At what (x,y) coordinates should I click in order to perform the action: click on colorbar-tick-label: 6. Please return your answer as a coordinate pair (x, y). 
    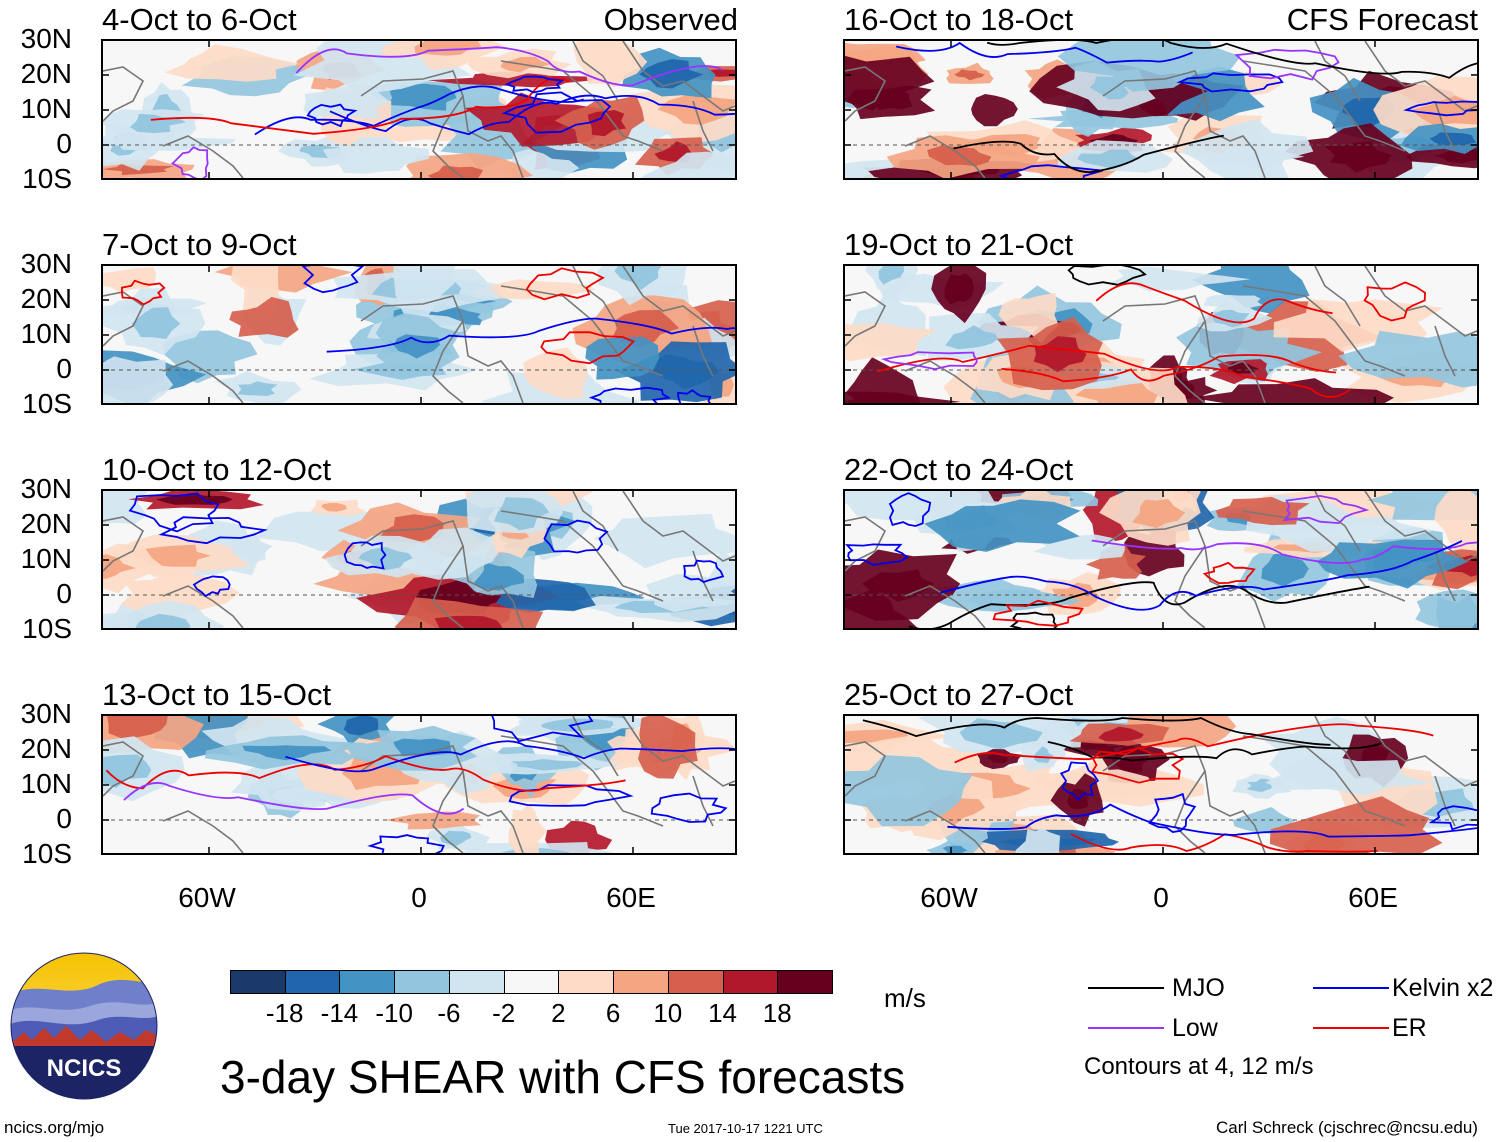
    Looking at the image, I should click on (613, 1013).